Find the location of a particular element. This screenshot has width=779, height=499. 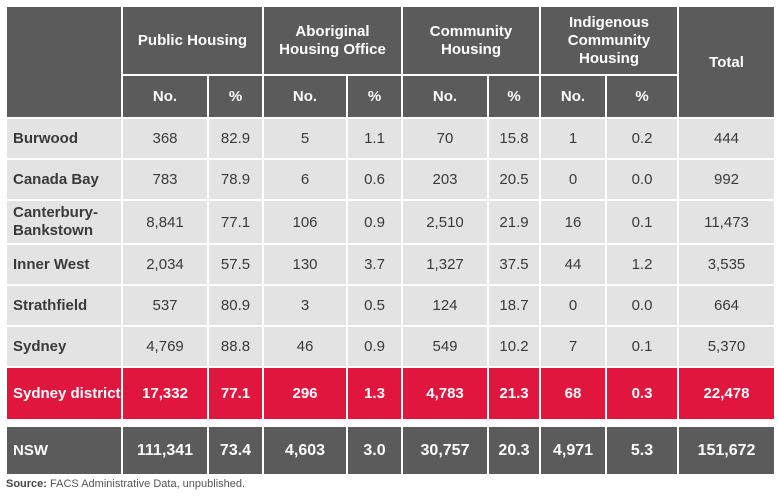

table-cell: 78.9 is located at coordinates (235, 179).